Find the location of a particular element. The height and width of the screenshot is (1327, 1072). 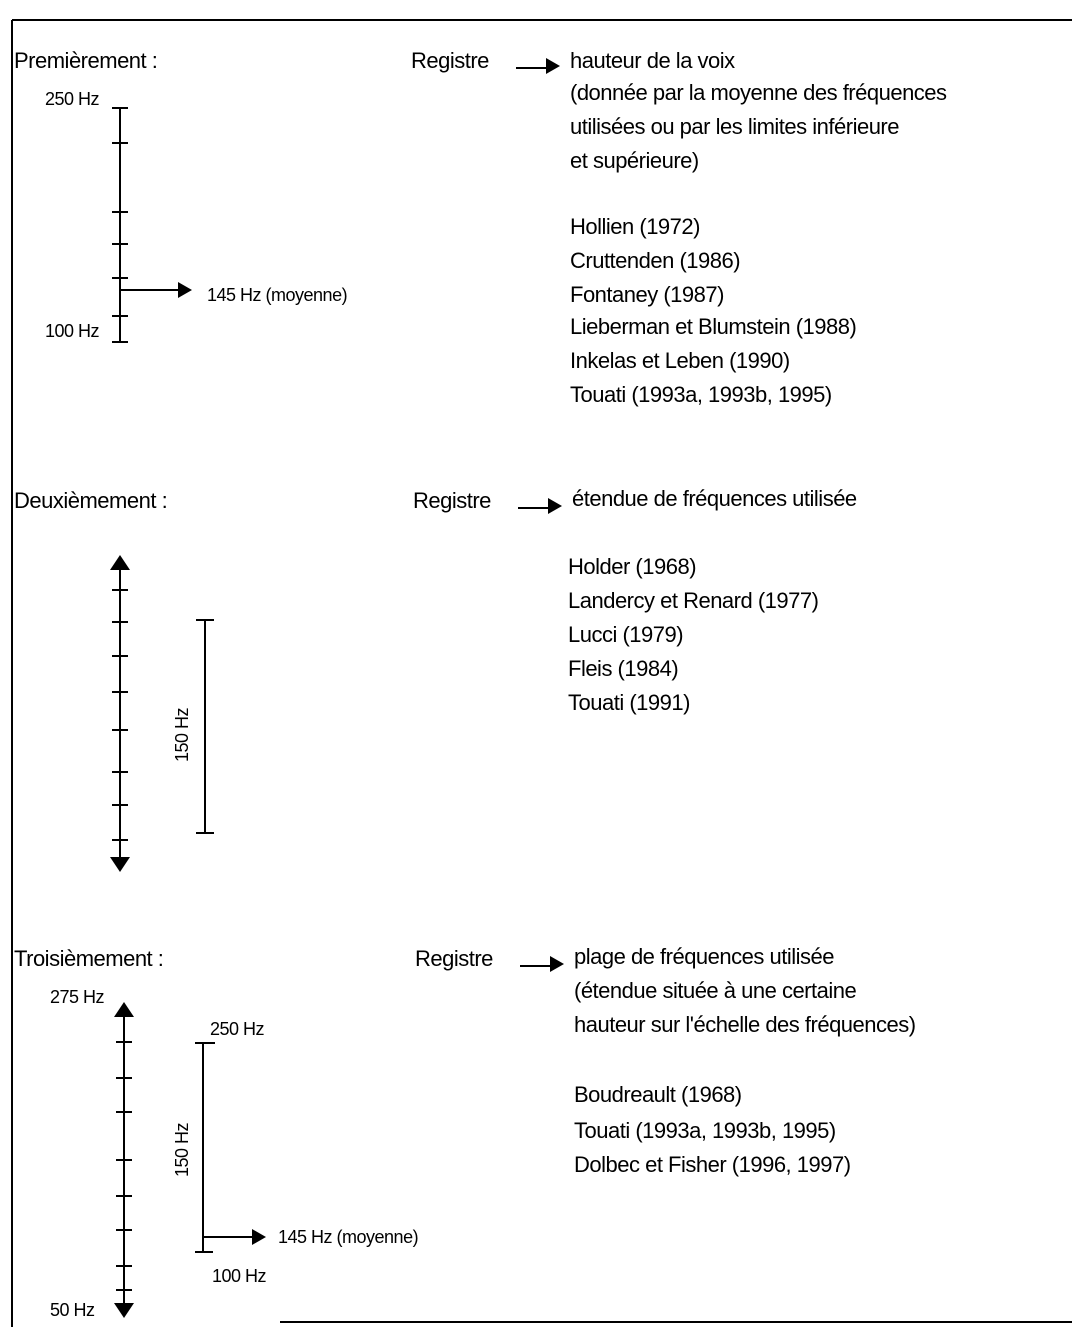

reference: Holder (1968) is located at coordinates (632, 566).